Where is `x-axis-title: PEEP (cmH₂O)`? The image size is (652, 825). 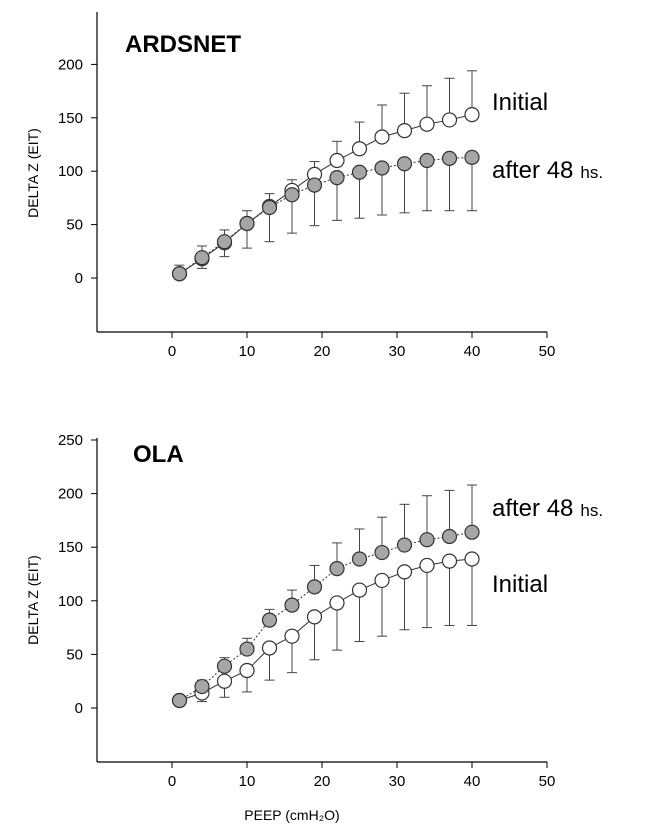
x-axis-title: PEEP (cmH₂O) is located at coordinates (291, 815).